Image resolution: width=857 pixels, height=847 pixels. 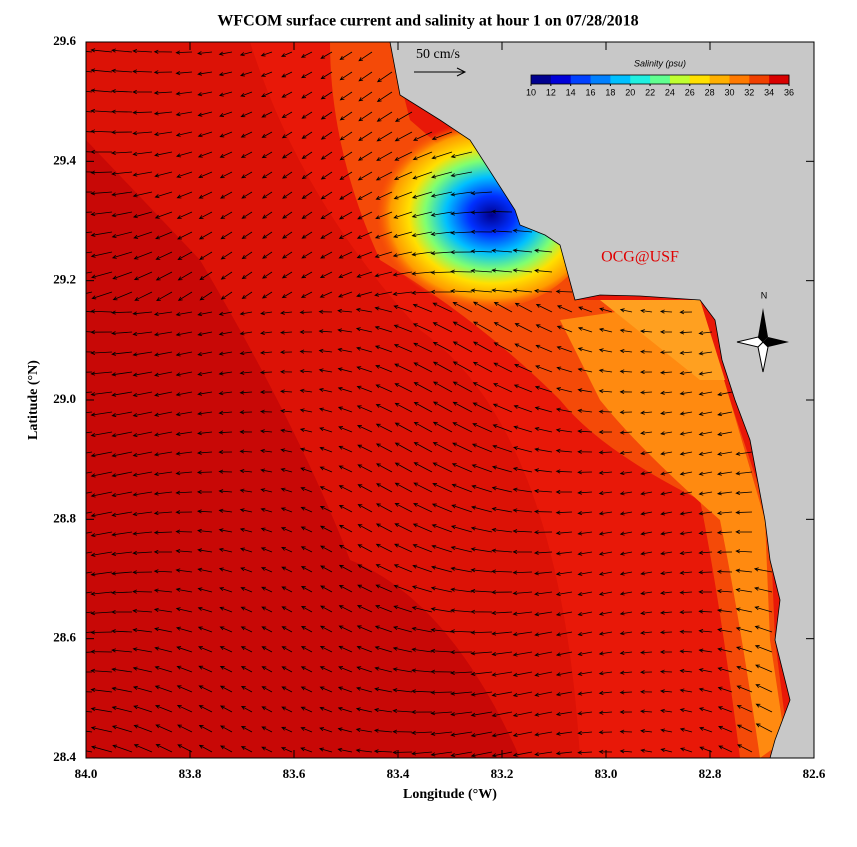 I want to click on x-tick-label: 84.0, so click(x=86, y=773).